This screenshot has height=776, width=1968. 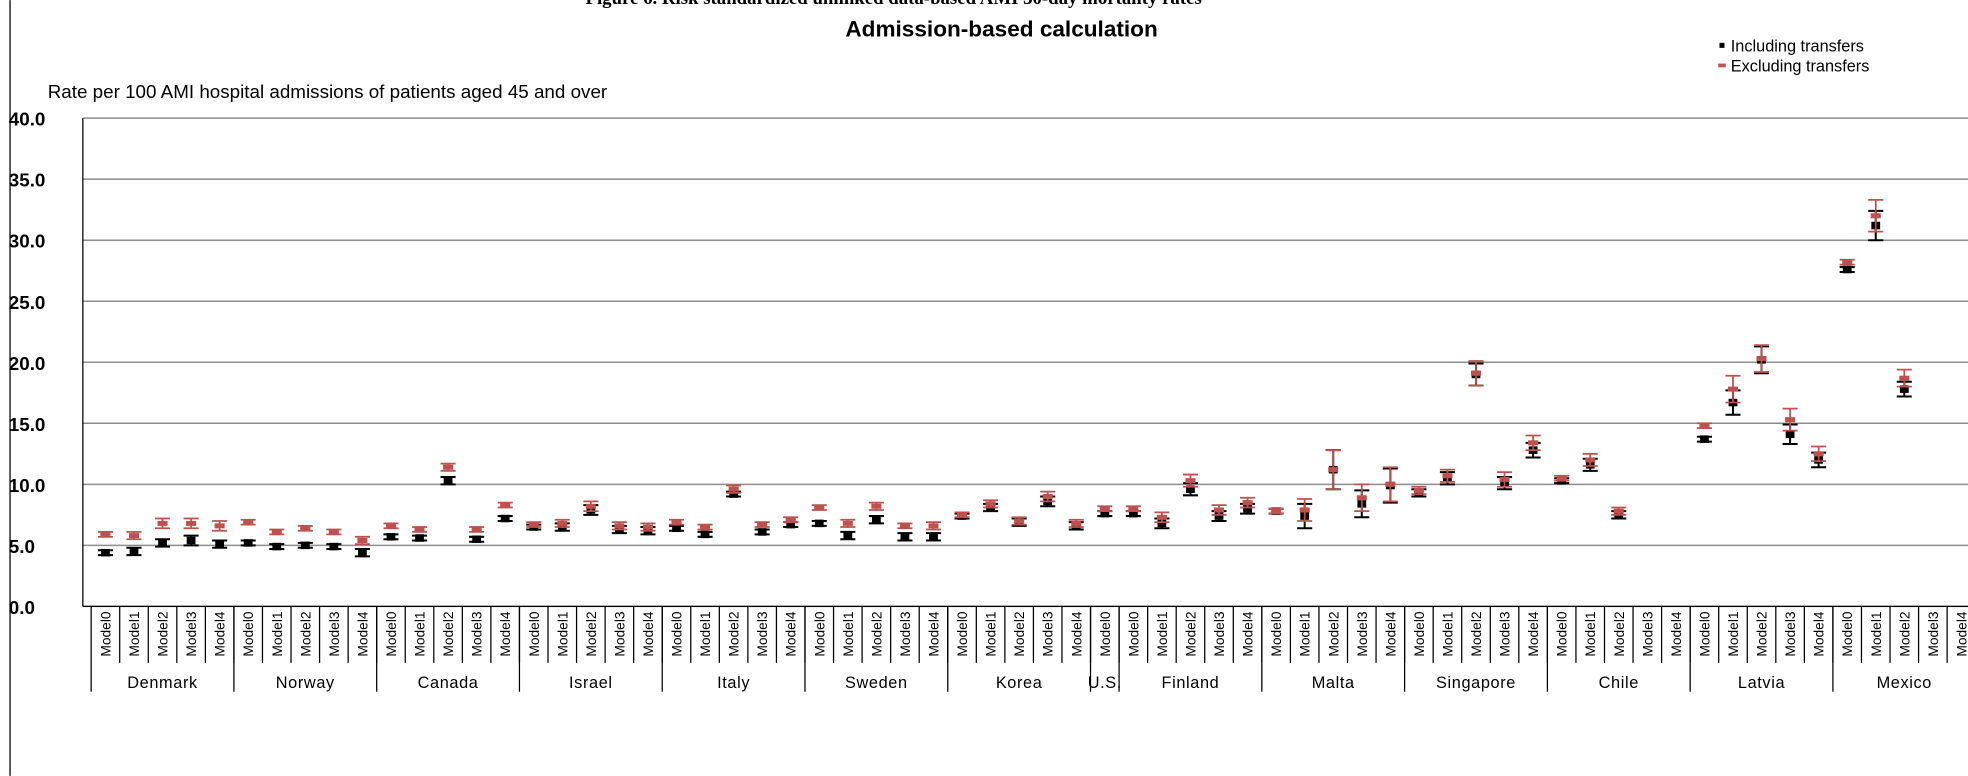 What do you see at coordinates (22, 546) in the screenshot?
I see `y-tick-label: 5.0` at bounding box center [22, 546].